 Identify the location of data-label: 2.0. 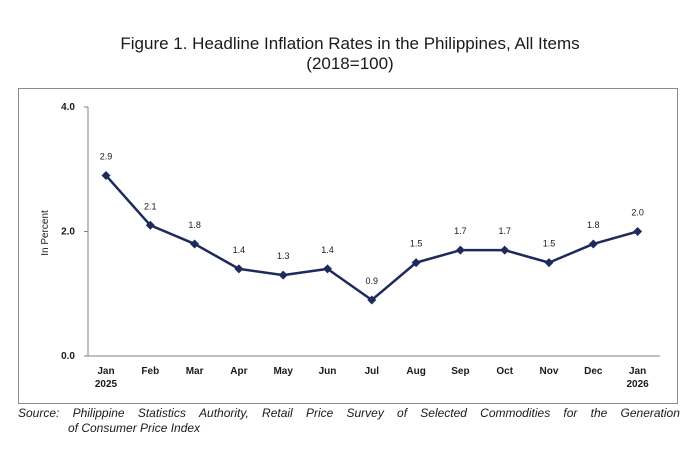
(637, 213).